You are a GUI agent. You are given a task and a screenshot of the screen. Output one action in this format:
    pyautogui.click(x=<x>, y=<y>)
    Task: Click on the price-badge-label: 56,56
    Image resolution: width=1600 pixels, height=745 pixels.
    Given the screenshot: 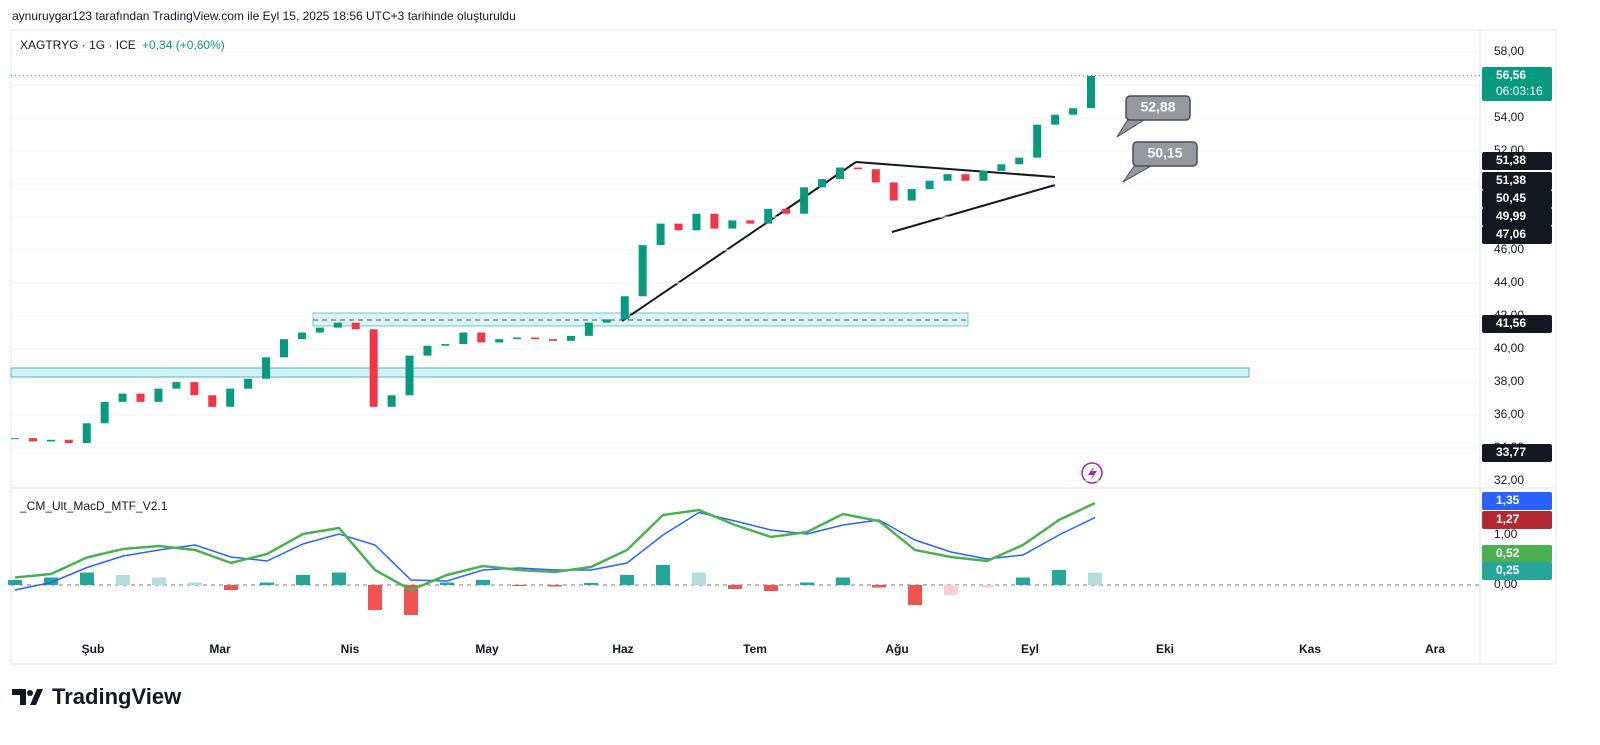 What is the action you would take?
    pyautogui.click(x=1511, y=75)
    